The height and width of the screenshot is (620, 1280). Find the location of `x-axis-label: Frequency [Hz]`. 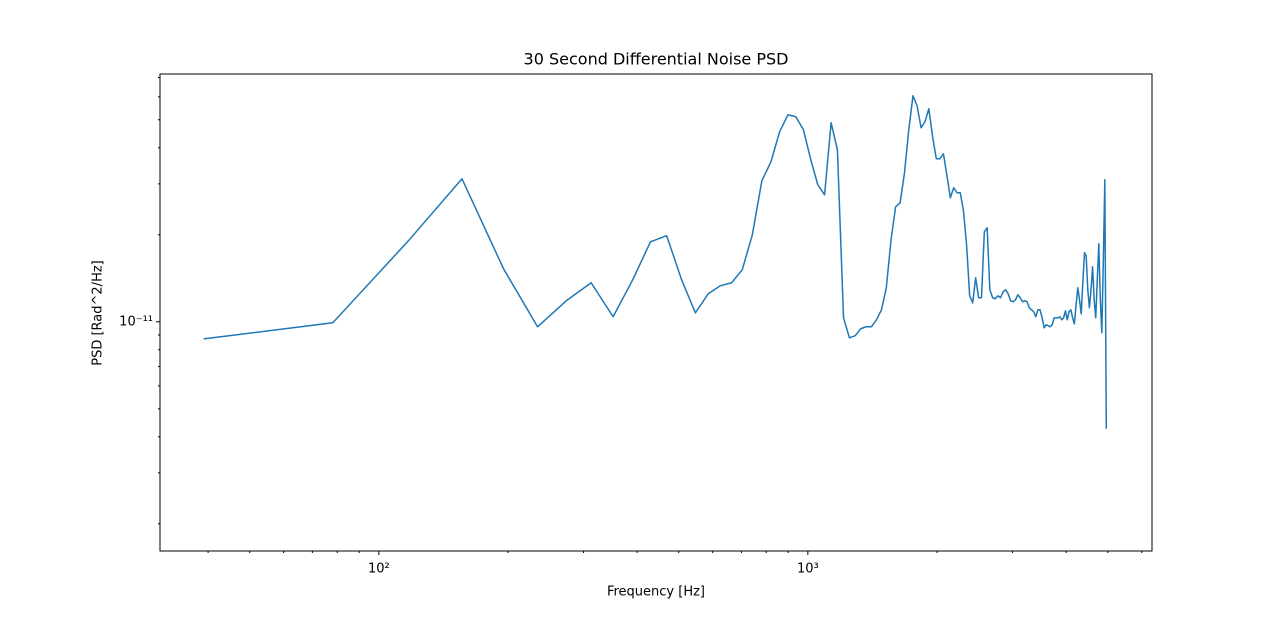

x-axis-label: Frequency [Hz] is located at coordinates (656, 592).